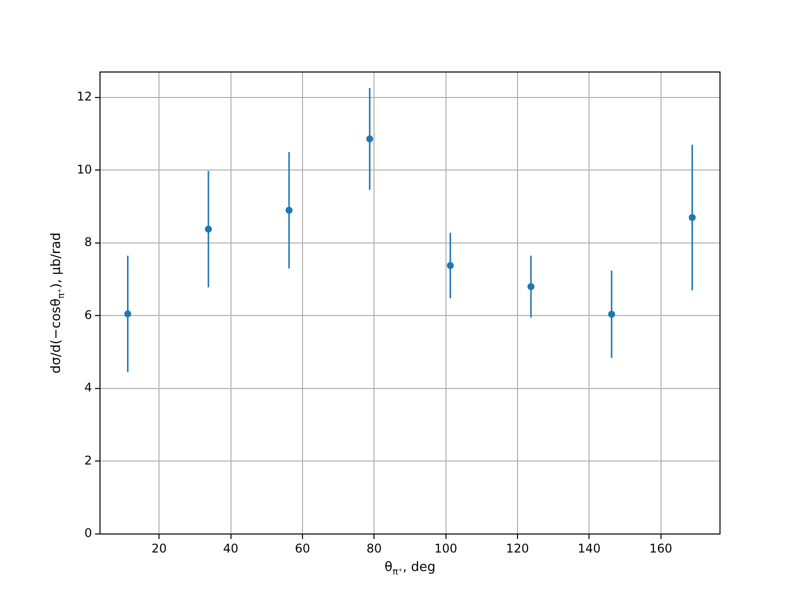 This screenshot has height=600, width=800. I want to click on x-tick-label: 120, so click(517, 548).